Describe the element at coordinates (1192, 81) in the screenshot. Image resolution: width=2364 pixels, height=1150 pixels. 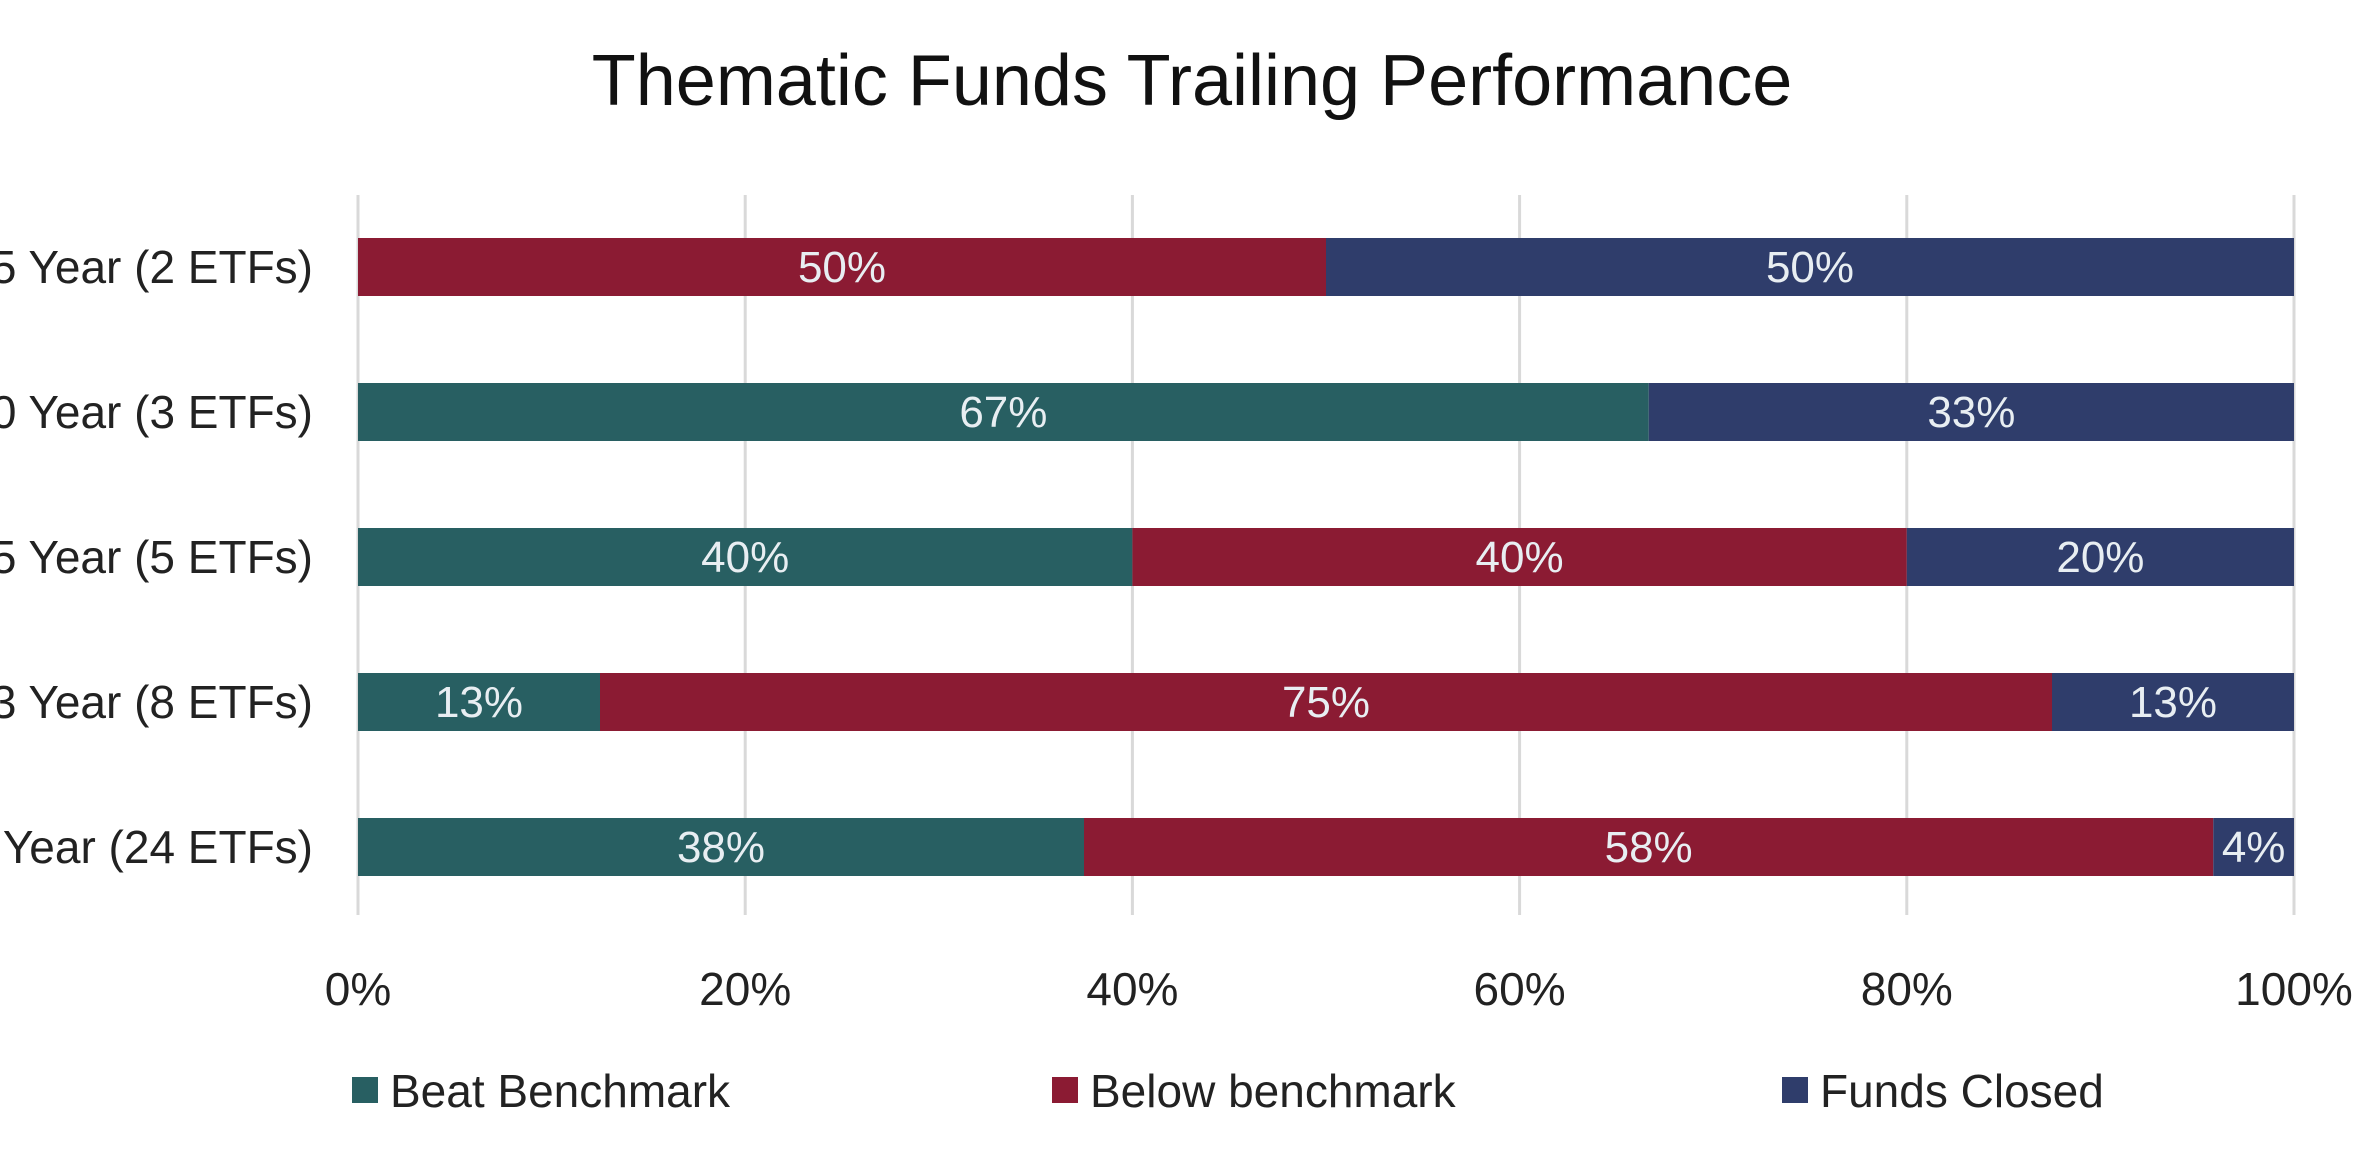
I see `chart-title: Thematic Funds Trailing Performance` at that location.